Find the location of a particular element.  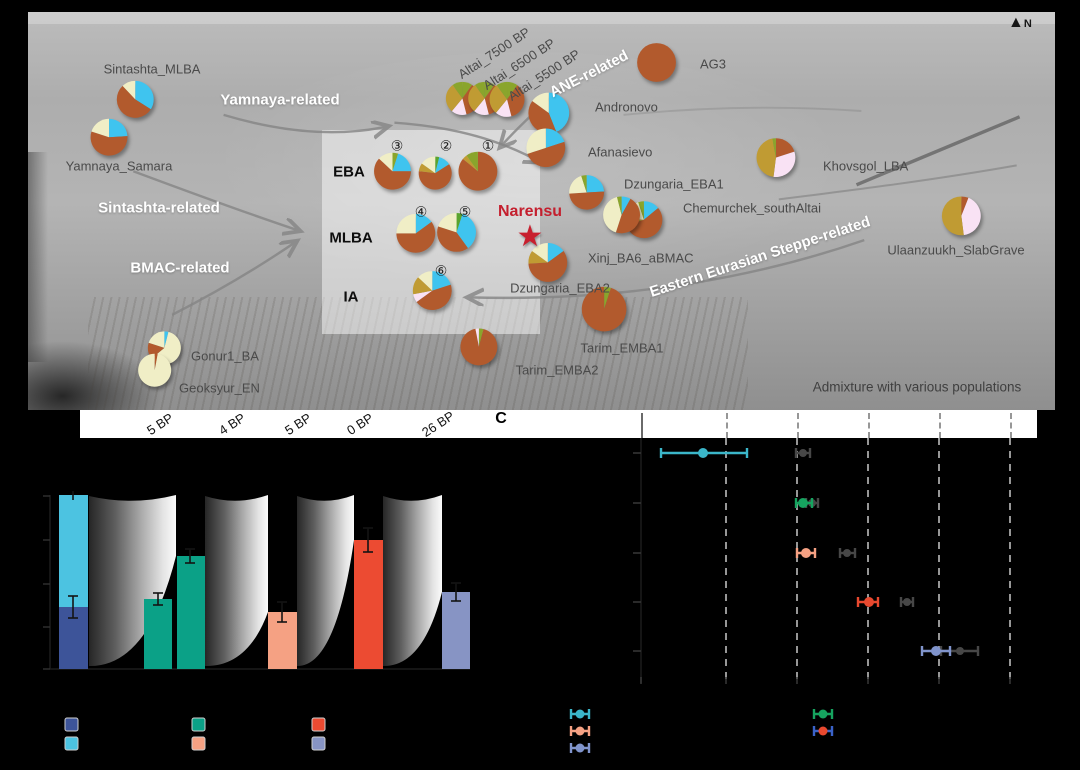

bar-2-errorbar is located at coordinates (190, 556).